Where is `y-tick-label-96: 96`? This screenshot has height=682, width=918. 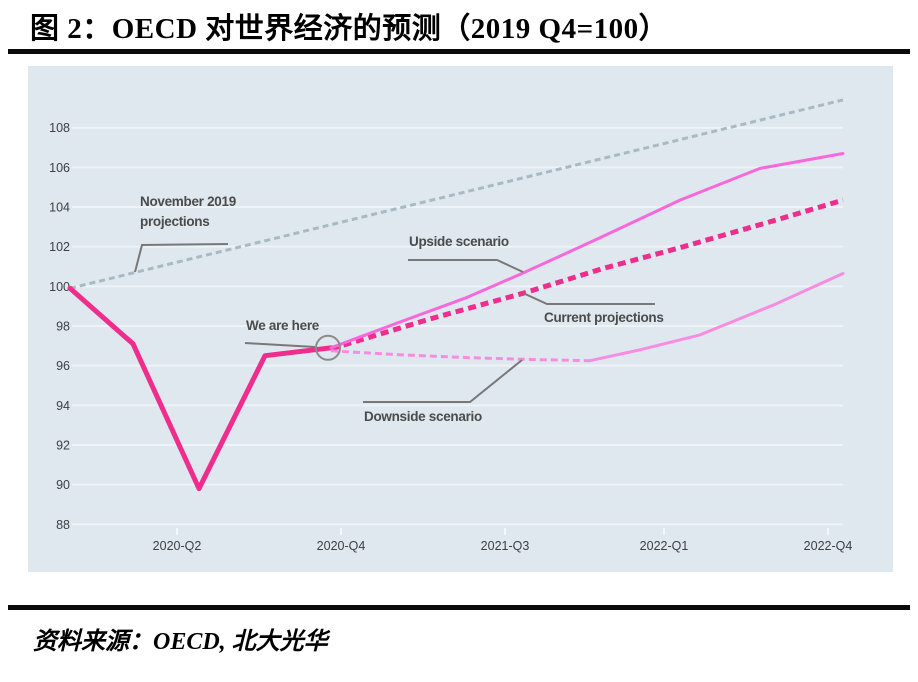
y-tick-label-96: 96 is located at coordinates (63, 366).